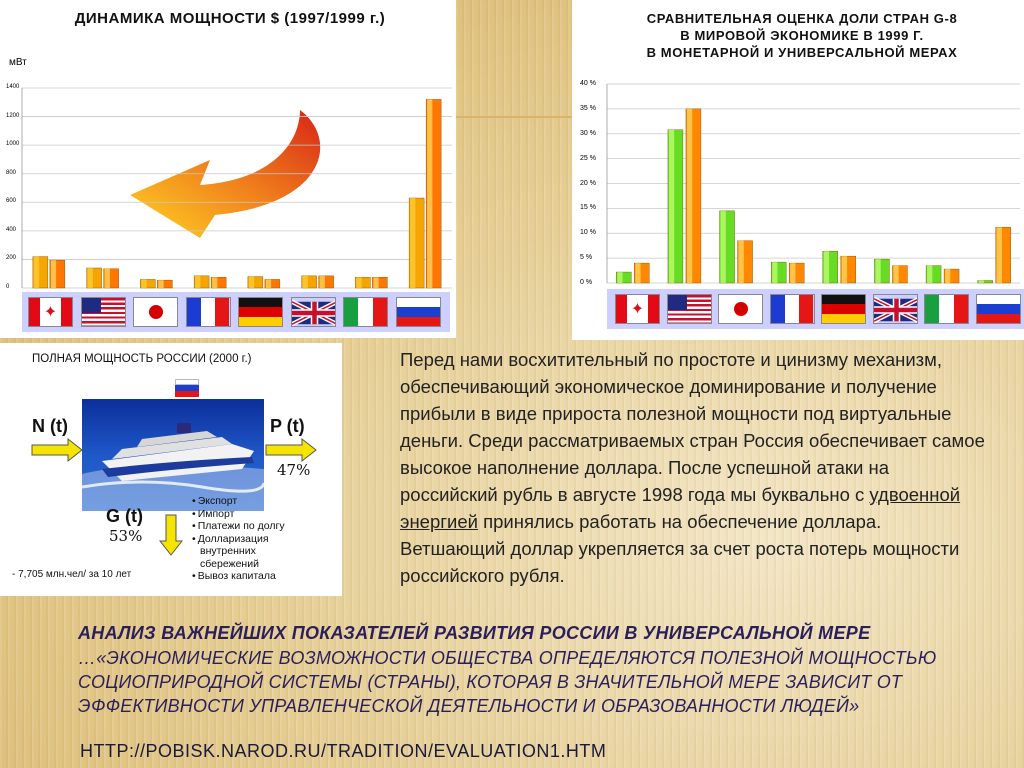 This screenshot has height=768, width=1024. Describe the element at coordinates (11, 229) in the screenshot. I see `y-tick-label: 400` at that location.